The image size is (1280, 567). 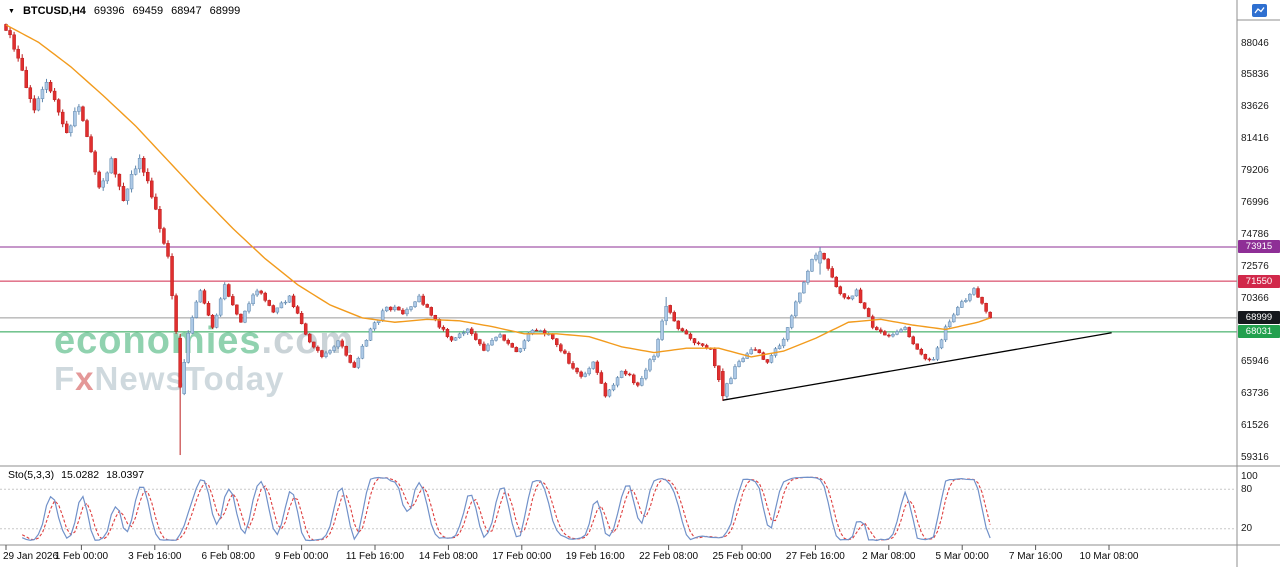 I want to click on watermark-tagline-x: x, so click(x=85, y=378).